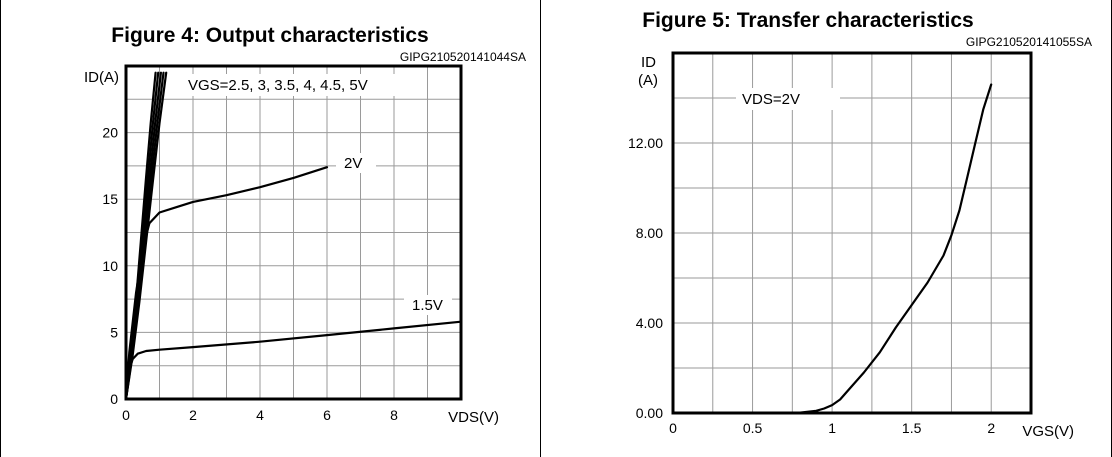 This screenshot has height=457, width=1112. I want to click on y-tick-label: 10, so click(110, 266).